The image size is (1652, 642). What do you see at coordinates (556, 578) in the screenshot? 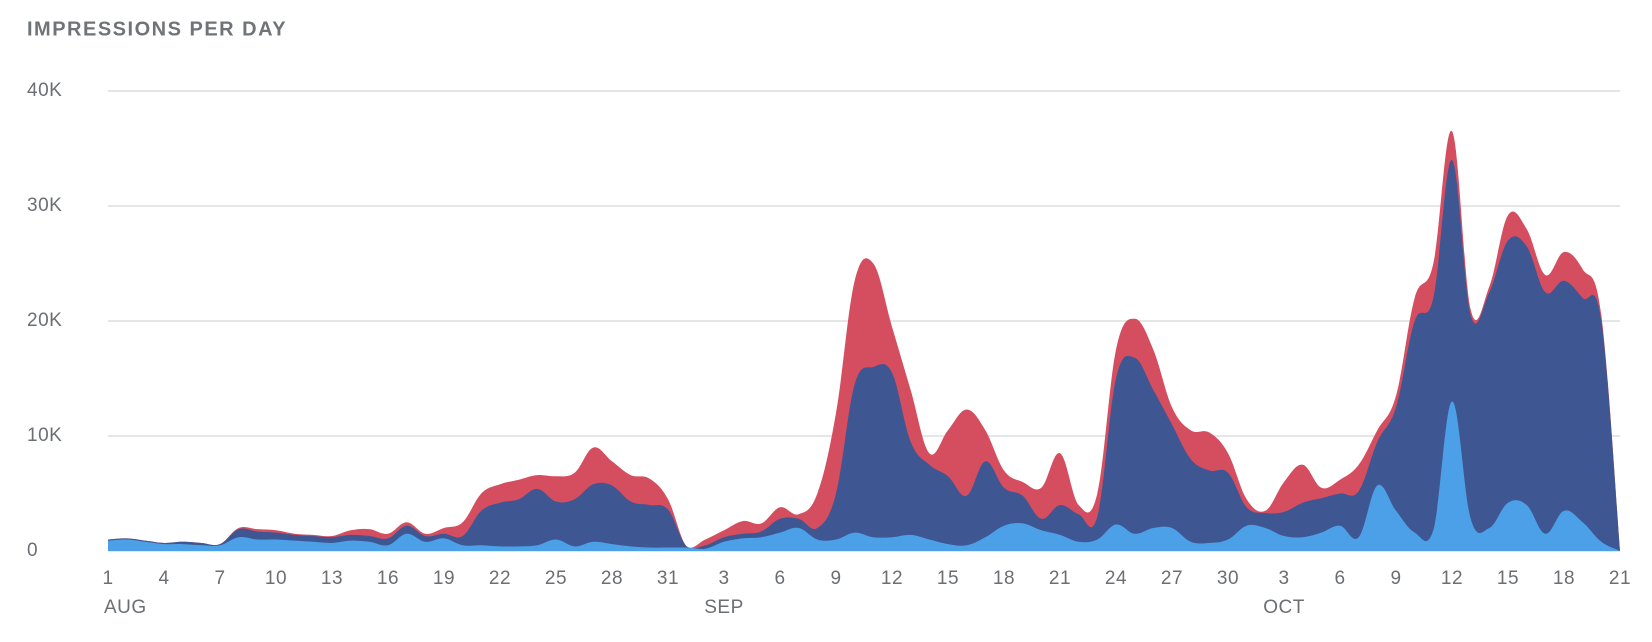
I see `x-tick-label: 25` at bounding box center [556, 578].